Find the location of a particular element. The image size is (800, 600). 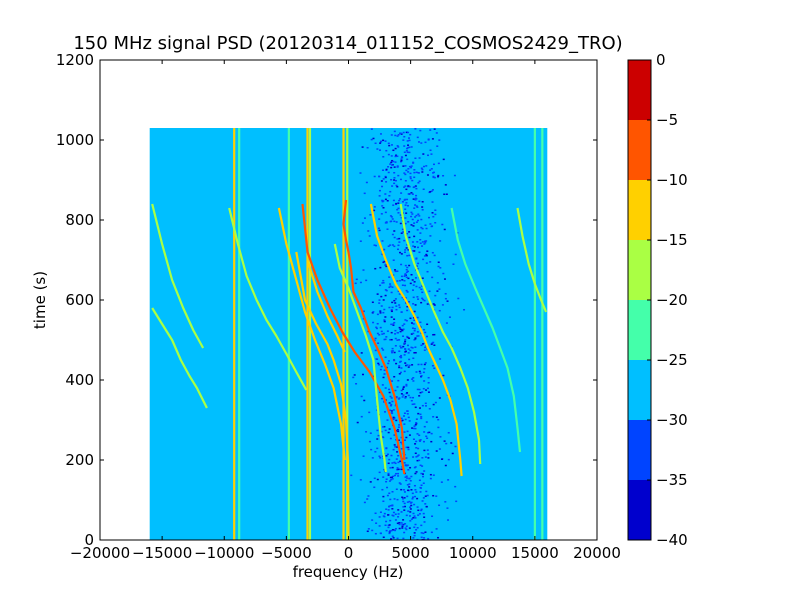

doppler-trace is located at coordinates (353, 339).